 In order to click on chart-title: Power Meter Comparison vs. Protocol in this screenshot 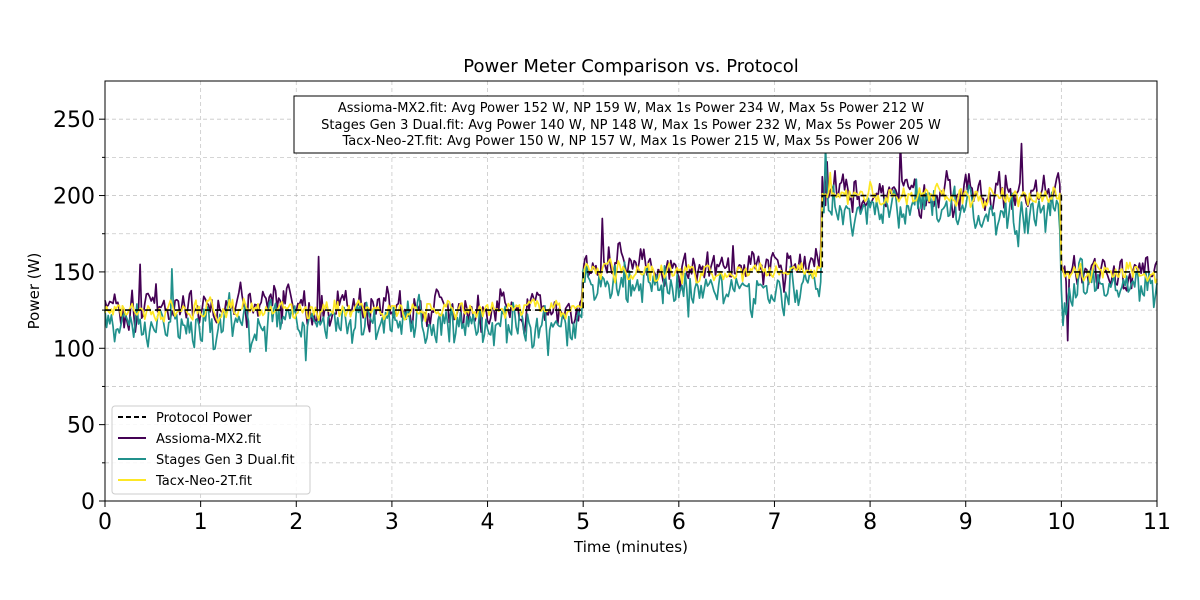, I will do `click(631, 66)`.